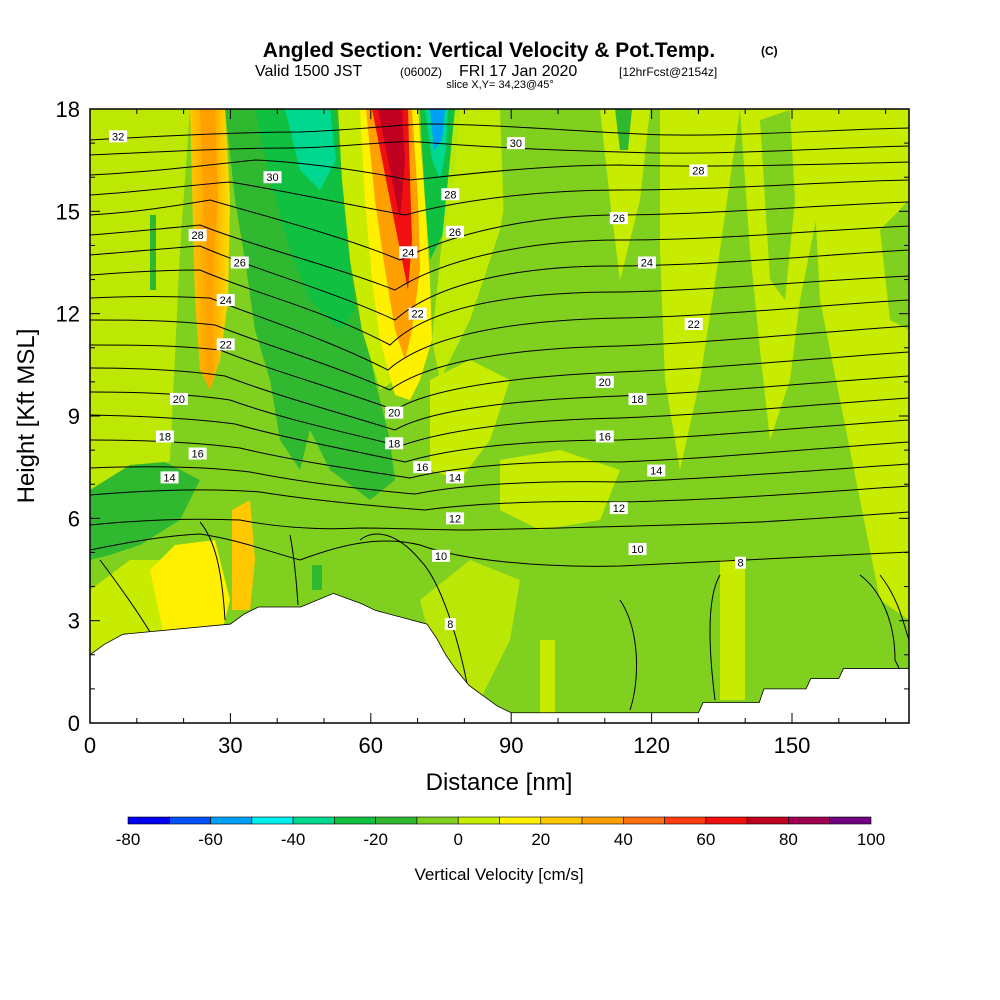 This screenshot has height=1000, width=1000. I want to click on colorbar-tick-label: 0, so click(457, 839).